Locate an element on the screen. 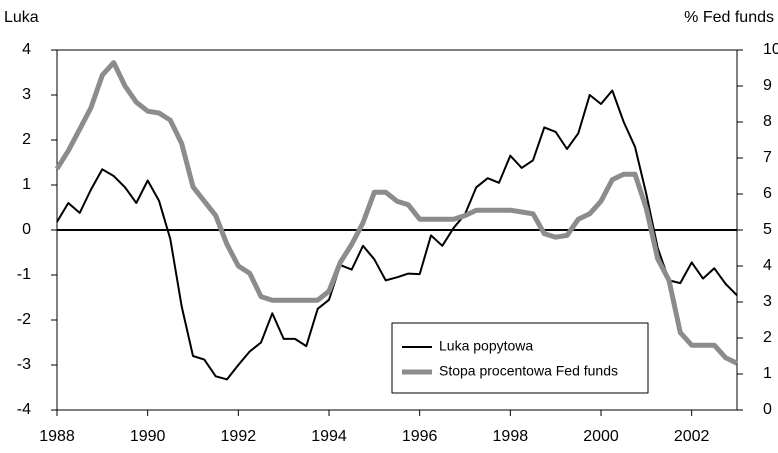 The height and width of the screenshot is (453, 778). y2-tick-label: 9 is located at coordinates (767, 85).